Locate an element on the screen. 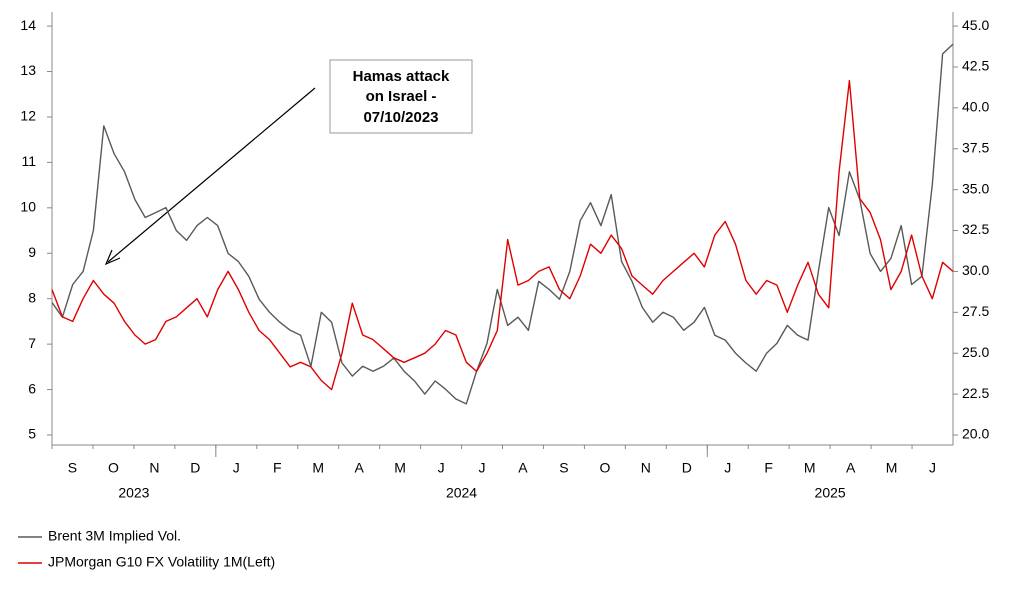 The width and height of the screenshot is (1022, 602). annotation-text: Hamas attack is located at coordinates (401, 76).